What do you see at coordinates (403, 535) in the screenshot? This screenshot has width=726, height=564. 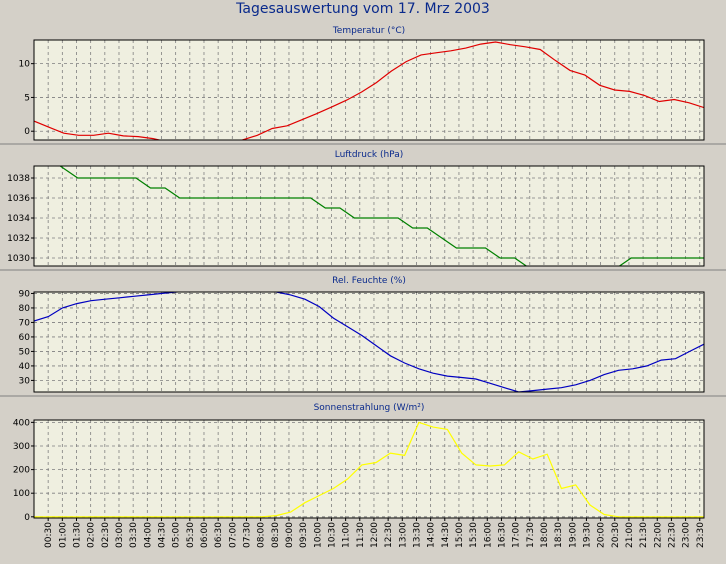 I see `x-tick-label: 13:00` at bounding box center [403, 535].